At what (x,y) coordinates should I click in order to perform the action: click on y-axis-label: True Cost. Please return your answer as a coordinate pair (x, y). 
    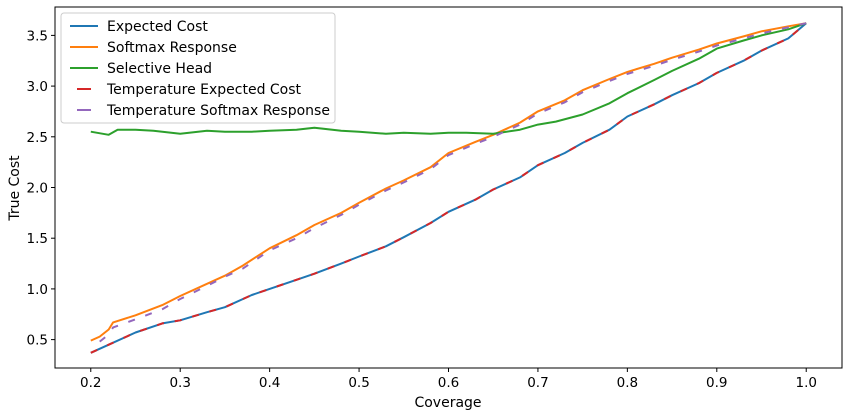
    Looking at the image, I should click on (15, 188).